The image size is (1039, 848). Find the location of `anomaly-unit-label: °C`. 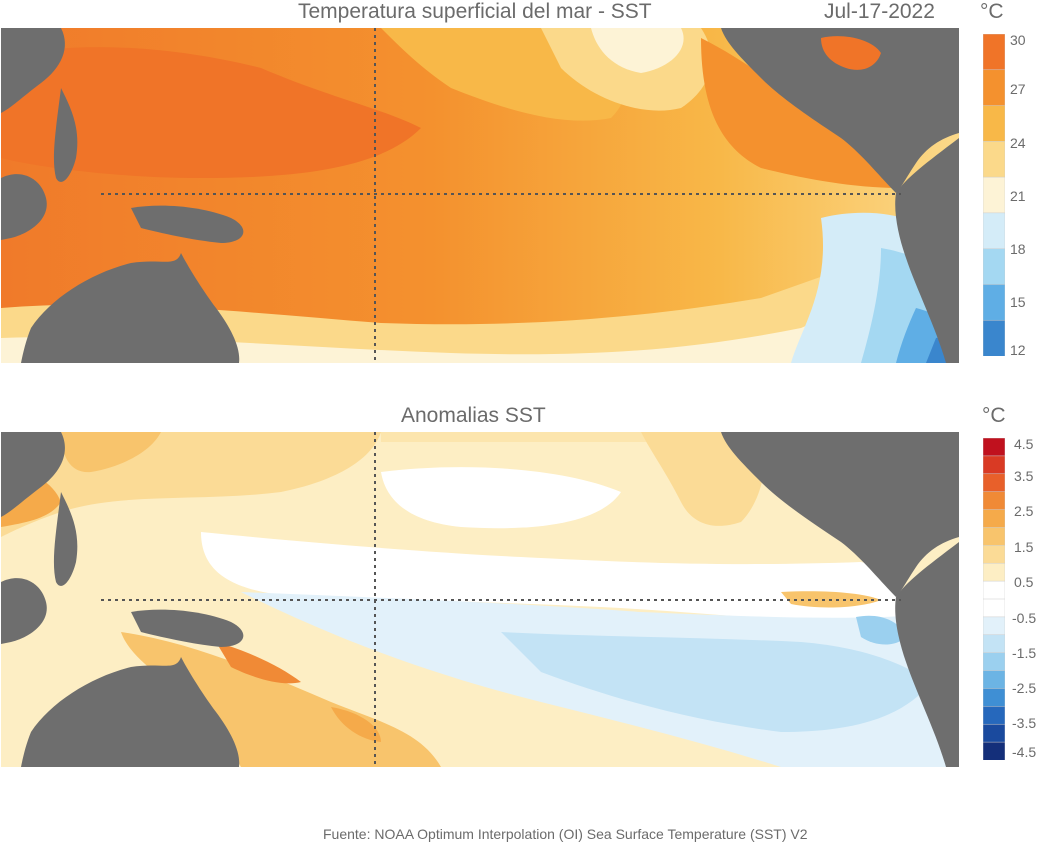

anomaly-unit-label: °C is located at coordinates (994, 415).